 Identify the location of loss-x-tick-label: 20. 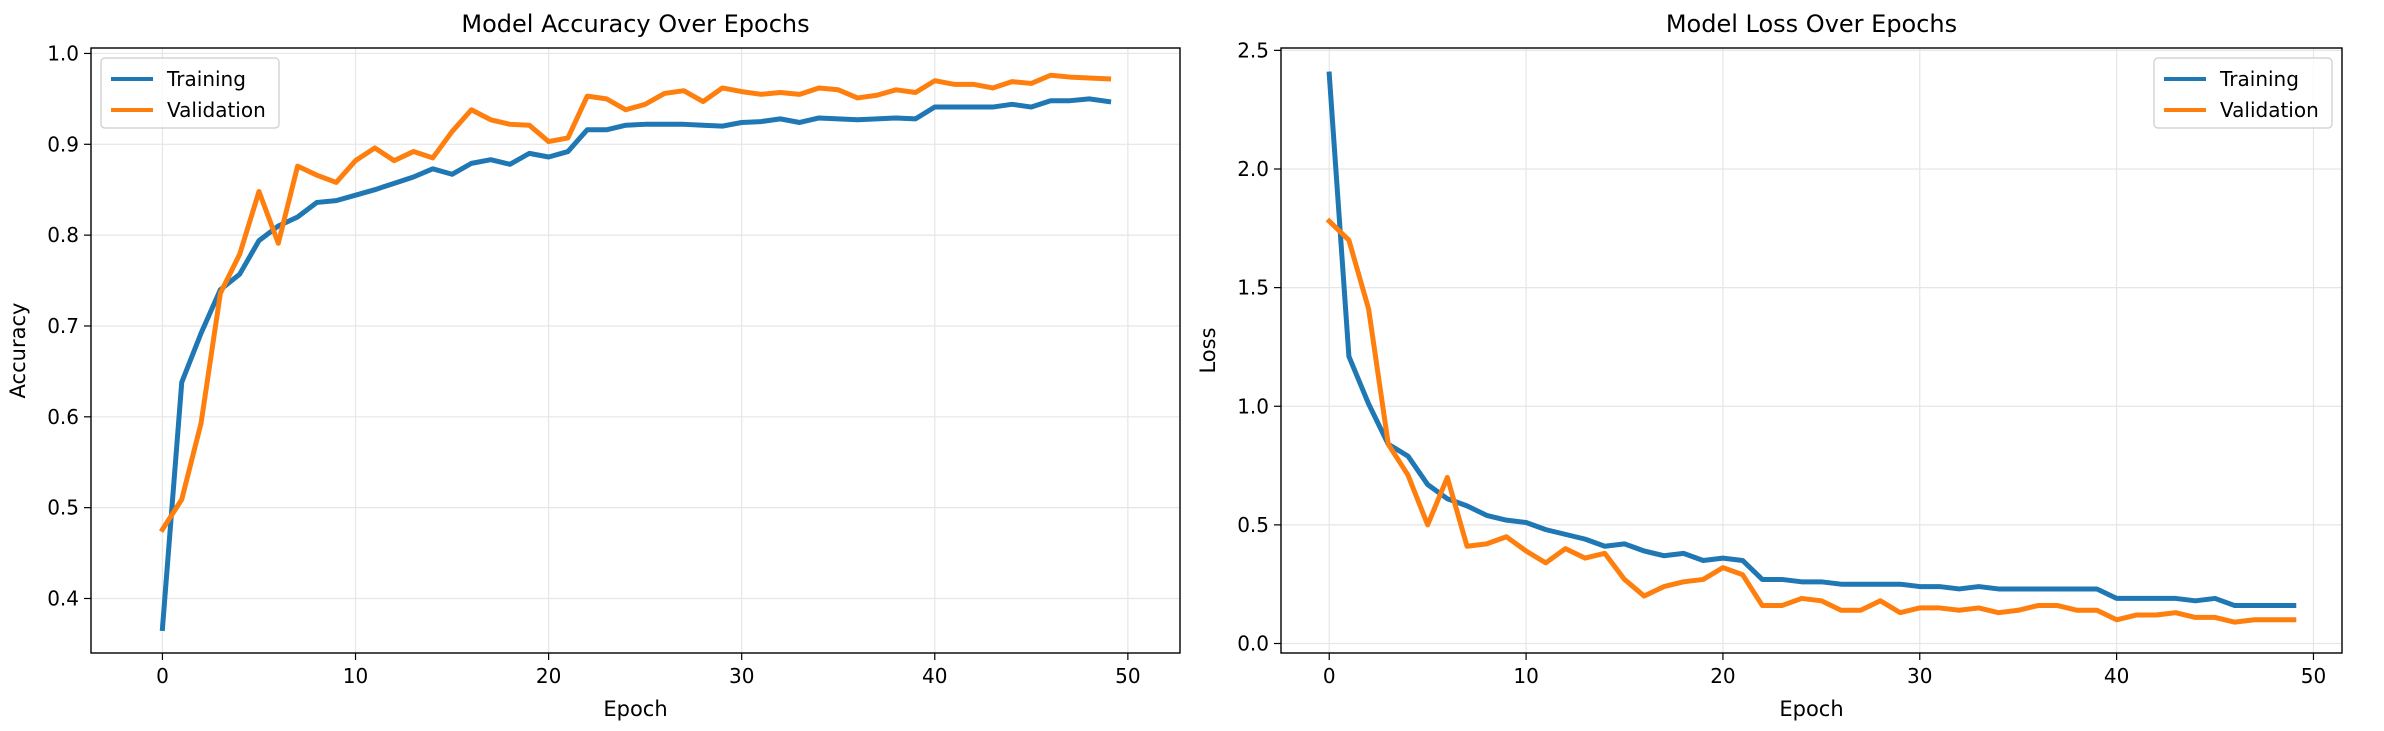
(1722, 676).